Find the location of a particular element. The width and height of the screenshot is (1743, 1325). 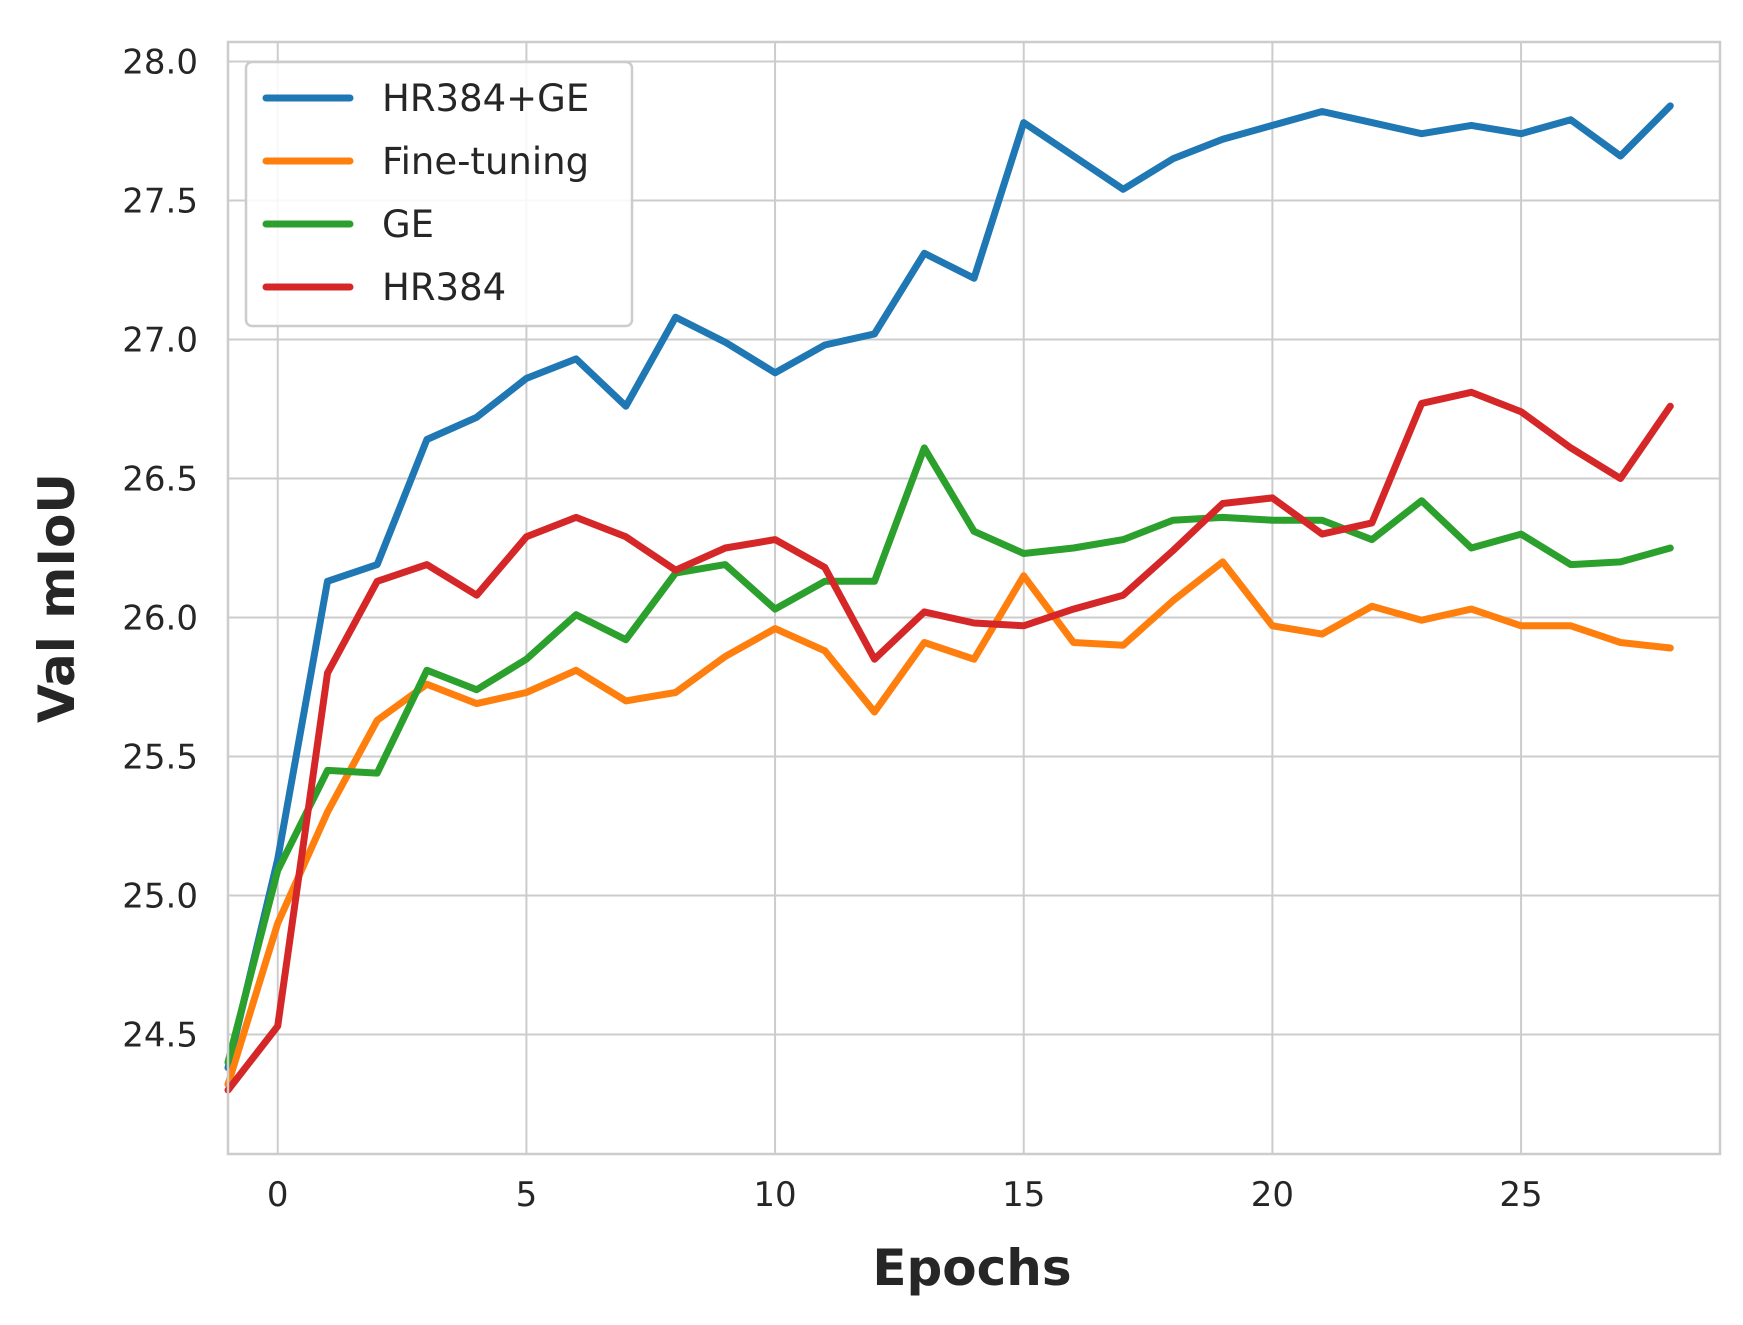

legend-label: Fine-tuning is located at coordinates (485, 161).